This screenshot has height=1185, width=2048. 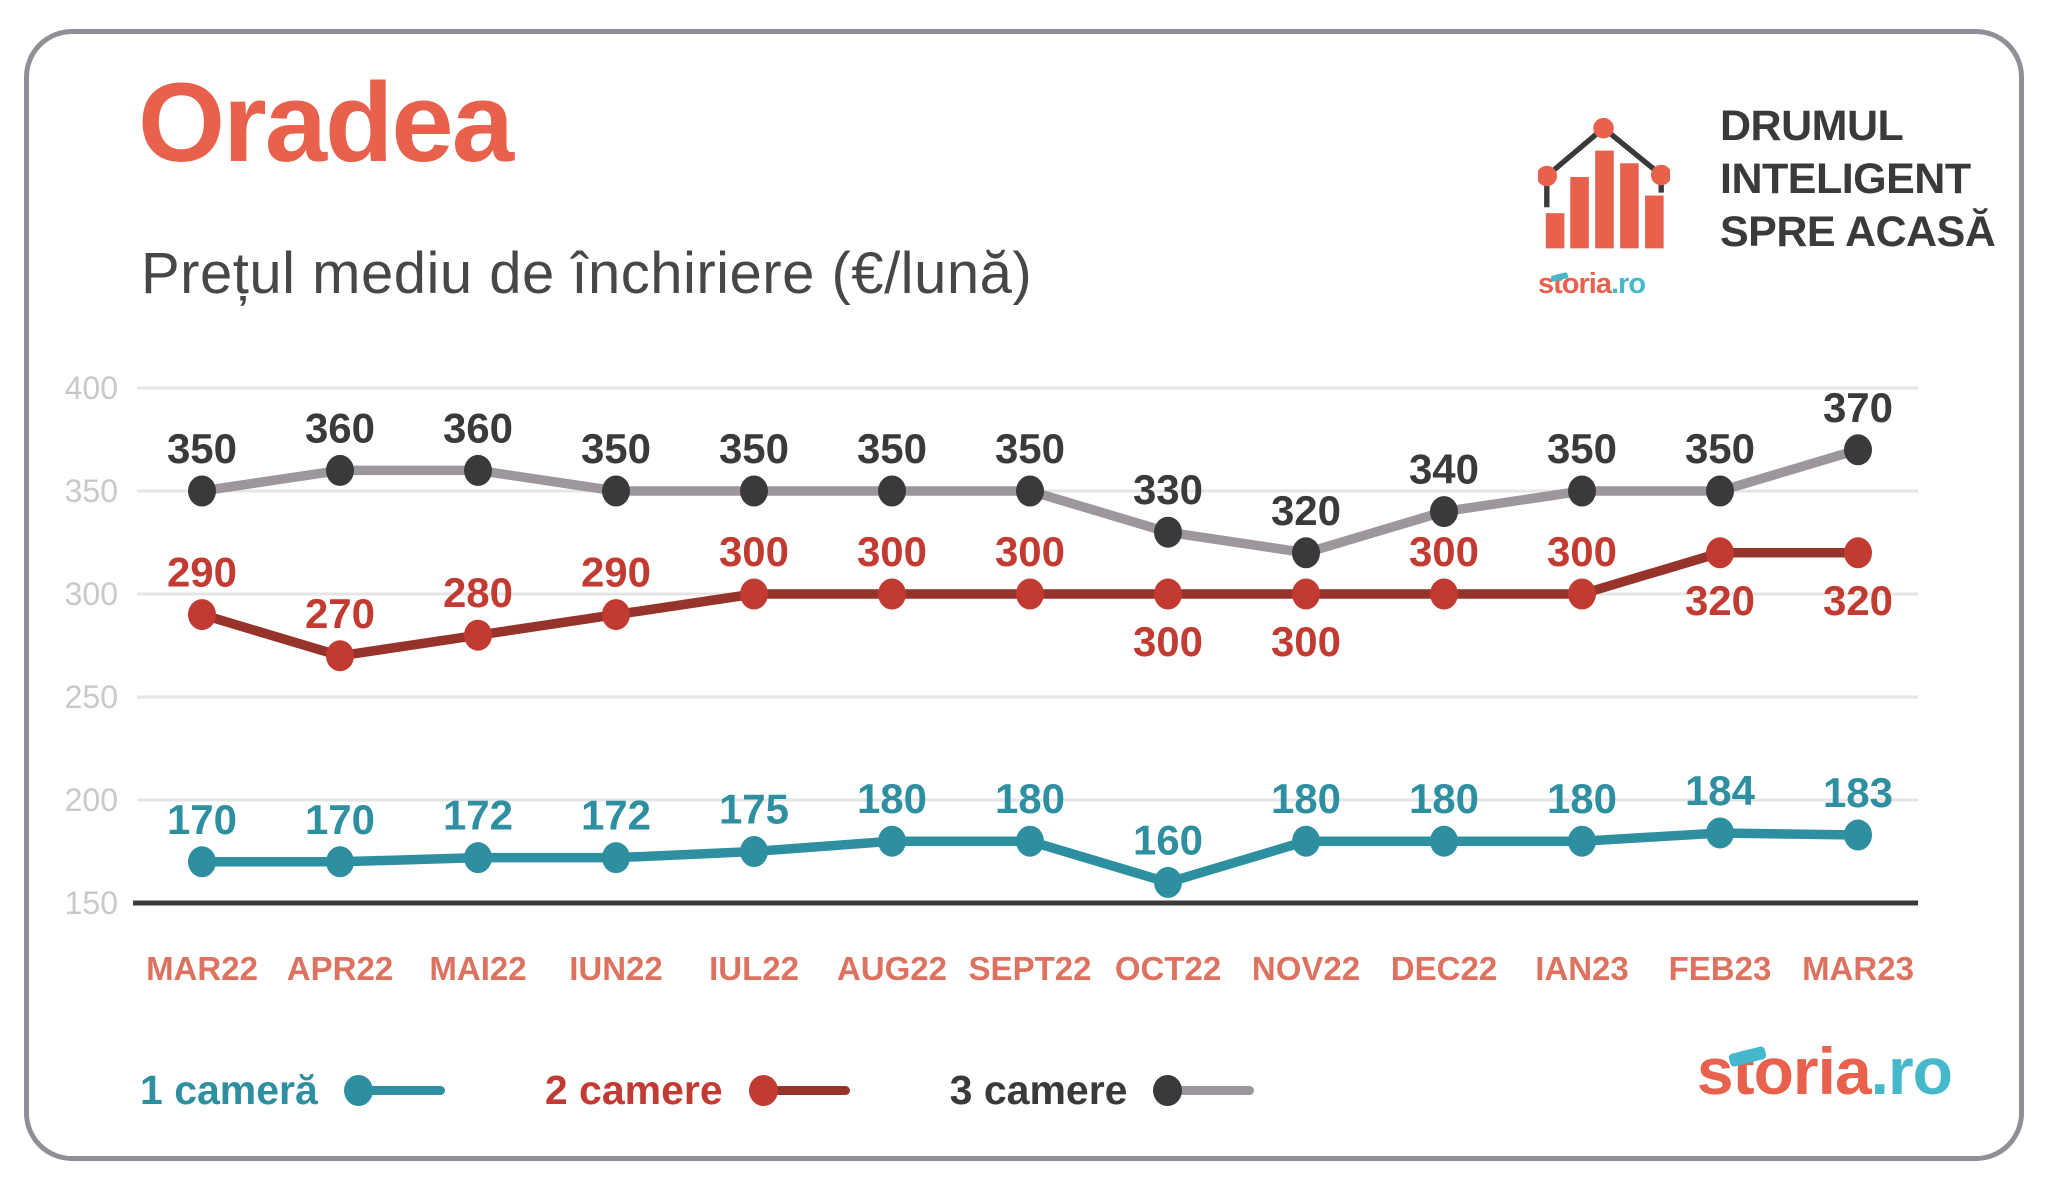 What do you see at coordinates (616, 572) in the screenshot?
I see `point-label: 290` at bounding box center [616, 572].